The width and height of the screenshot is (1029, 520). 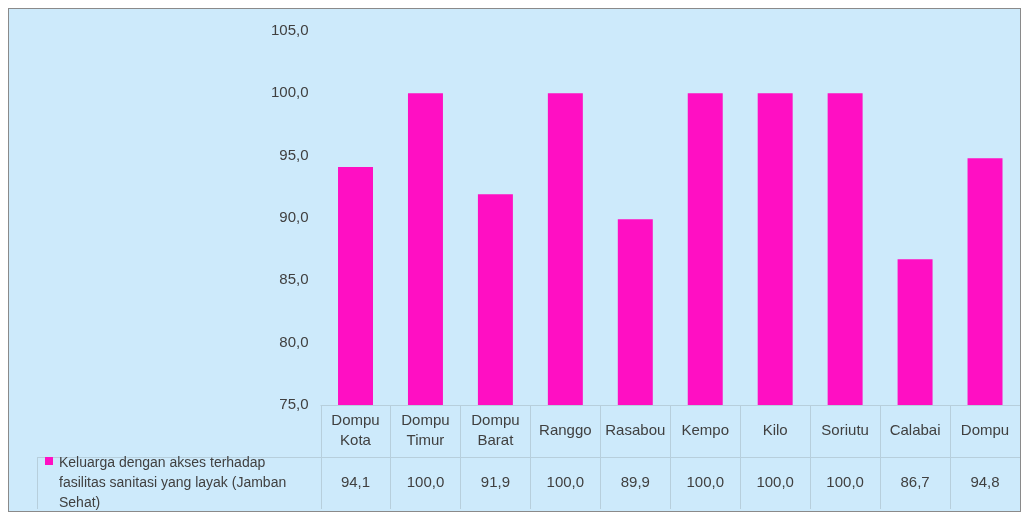 I want to click on y-tick-label: 90,0, so click(x=294, y=217).